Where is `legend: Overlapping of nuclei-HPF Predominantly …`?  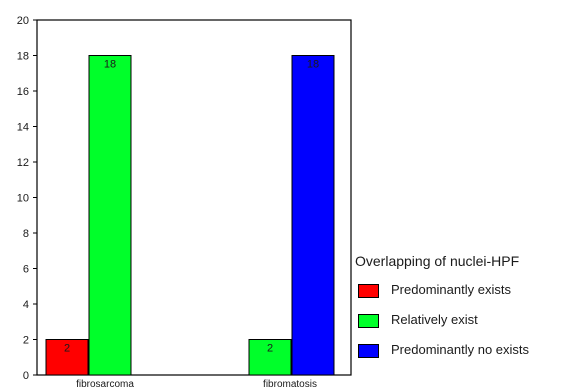
legend: Overlapping of nuclei-HPF Predominantly … is located at coordinates (462, 313).